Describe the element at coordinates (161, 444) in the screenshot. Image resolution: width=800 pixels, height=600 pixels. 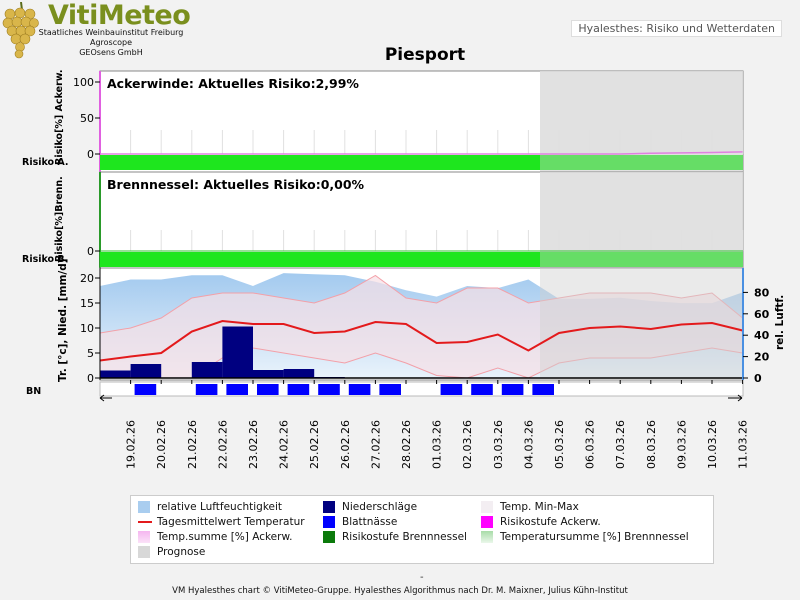
I see `xtick-label: 20.02.26` at that location.